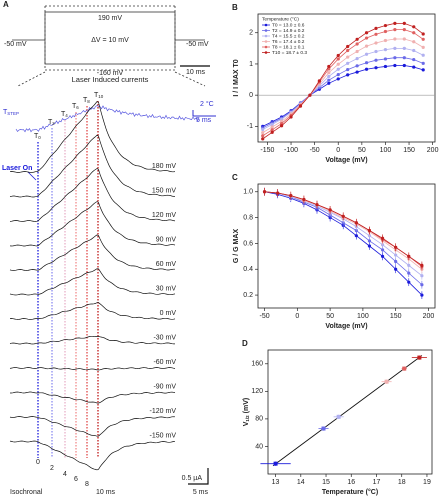 The height and width of the screenshot is (500, 442). Describe the element at coordinates (111, 46) in the screenshot. I see `protocol` at that location.